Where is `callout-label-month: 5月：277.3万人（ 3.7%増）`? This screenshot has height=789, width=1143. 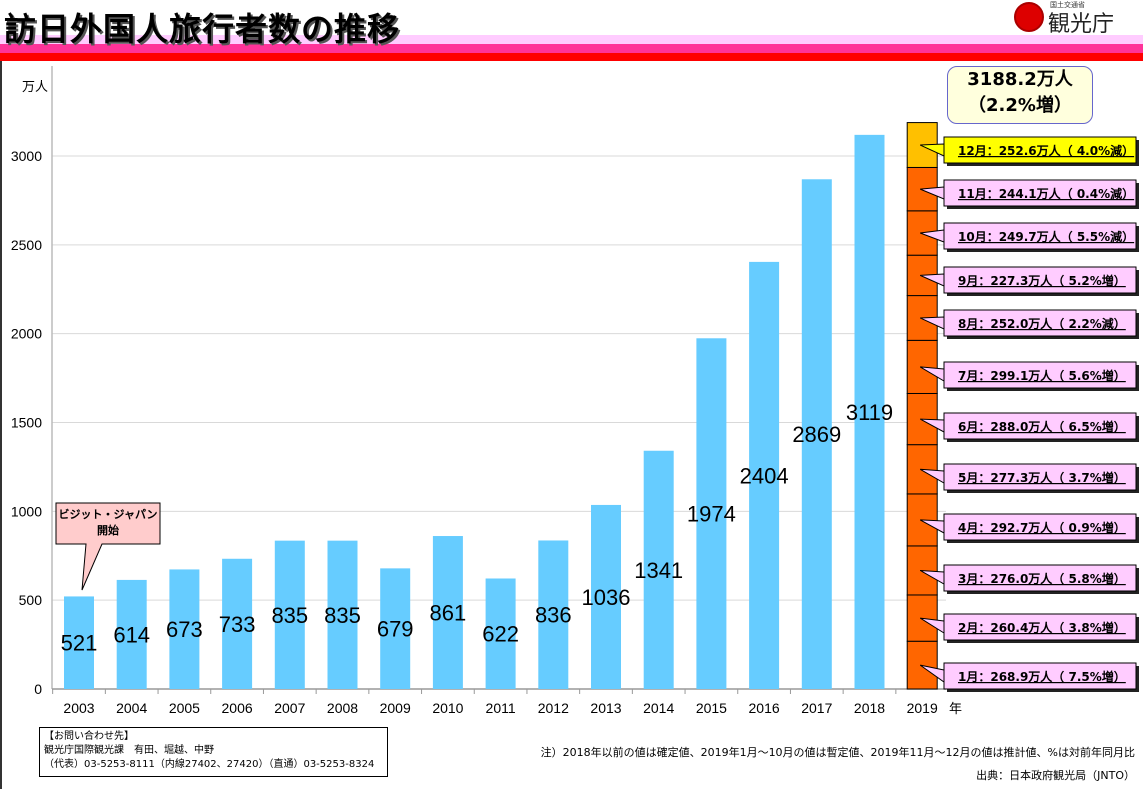 callout-label-month: 5月：277.3万人（ 3.7%増） is located at coordinates (1042, 477).